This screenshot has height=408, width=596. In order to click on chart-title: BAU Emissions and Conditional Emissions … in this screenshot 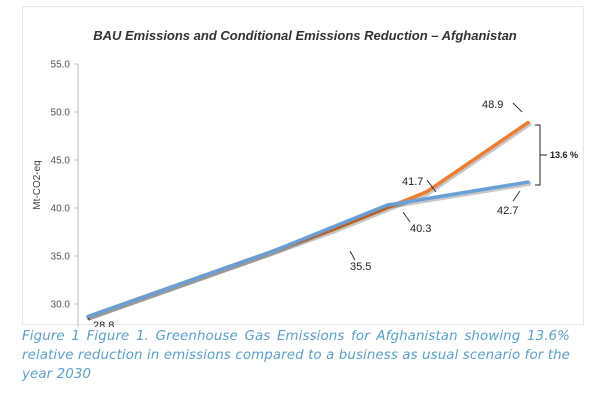, I will do `click(305, 35)`.